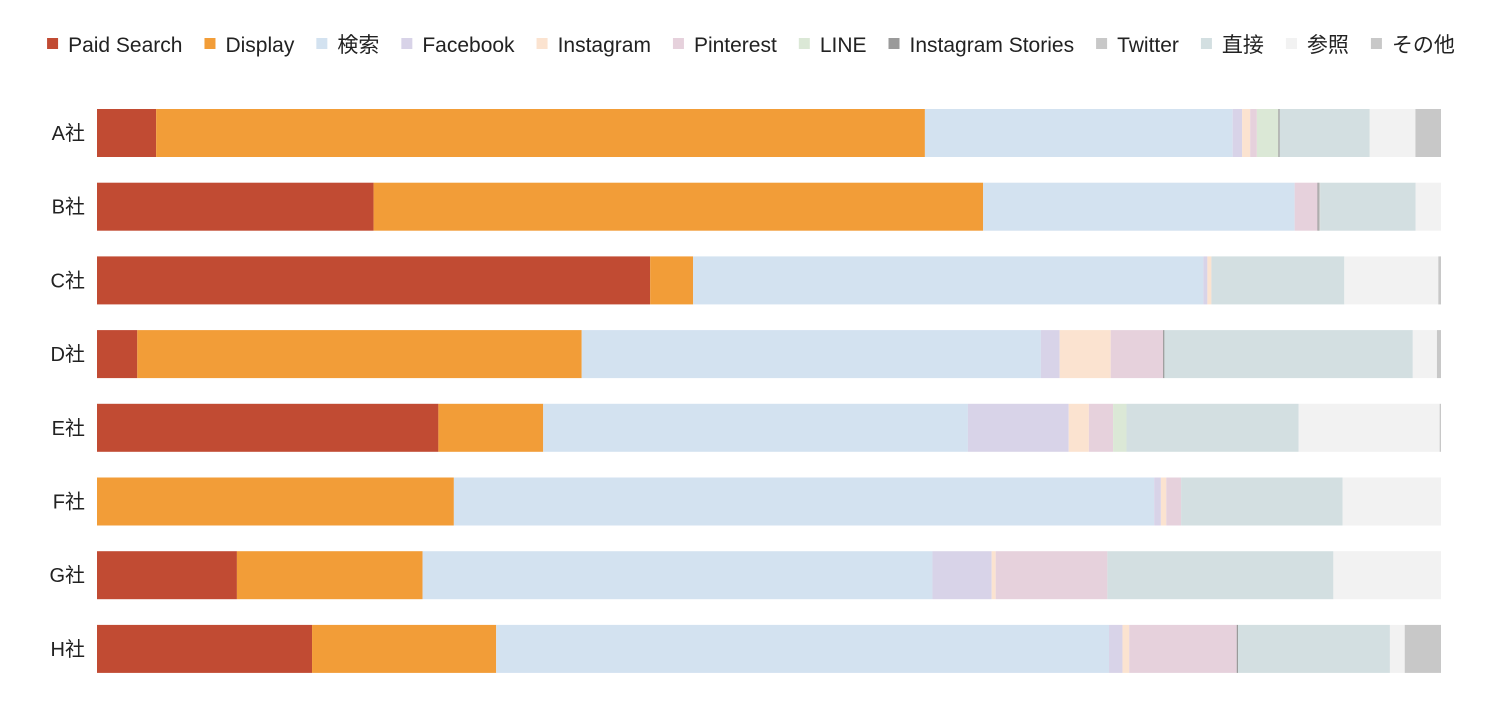  I want to click on bar-row-4: E社, so click(746, 427).